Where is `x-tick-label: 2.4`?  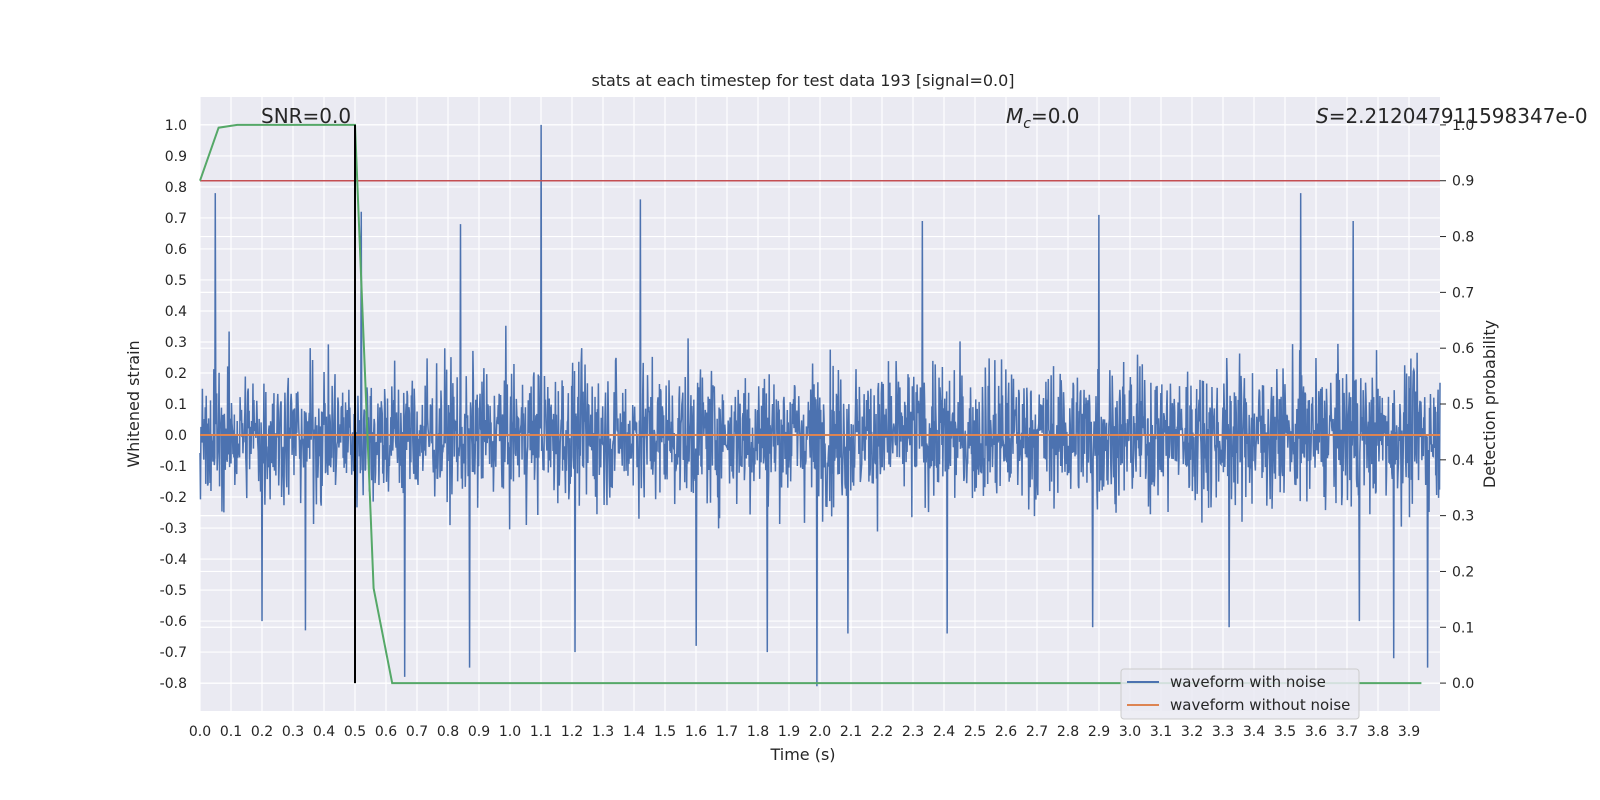 x-tick-label: 2.4 is located at coordinates (944, 732).